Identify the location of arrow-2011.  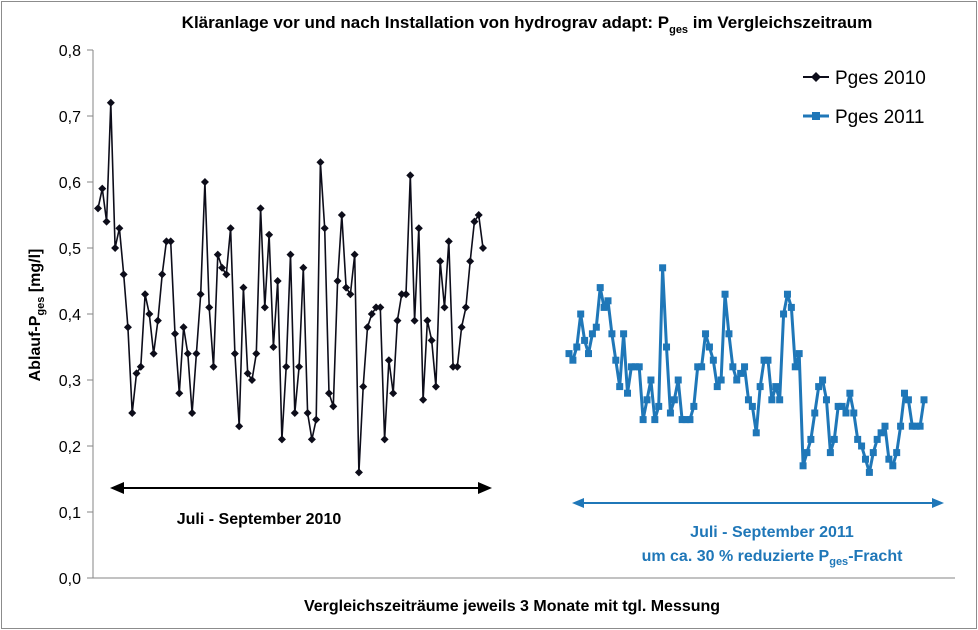
(758, 503).